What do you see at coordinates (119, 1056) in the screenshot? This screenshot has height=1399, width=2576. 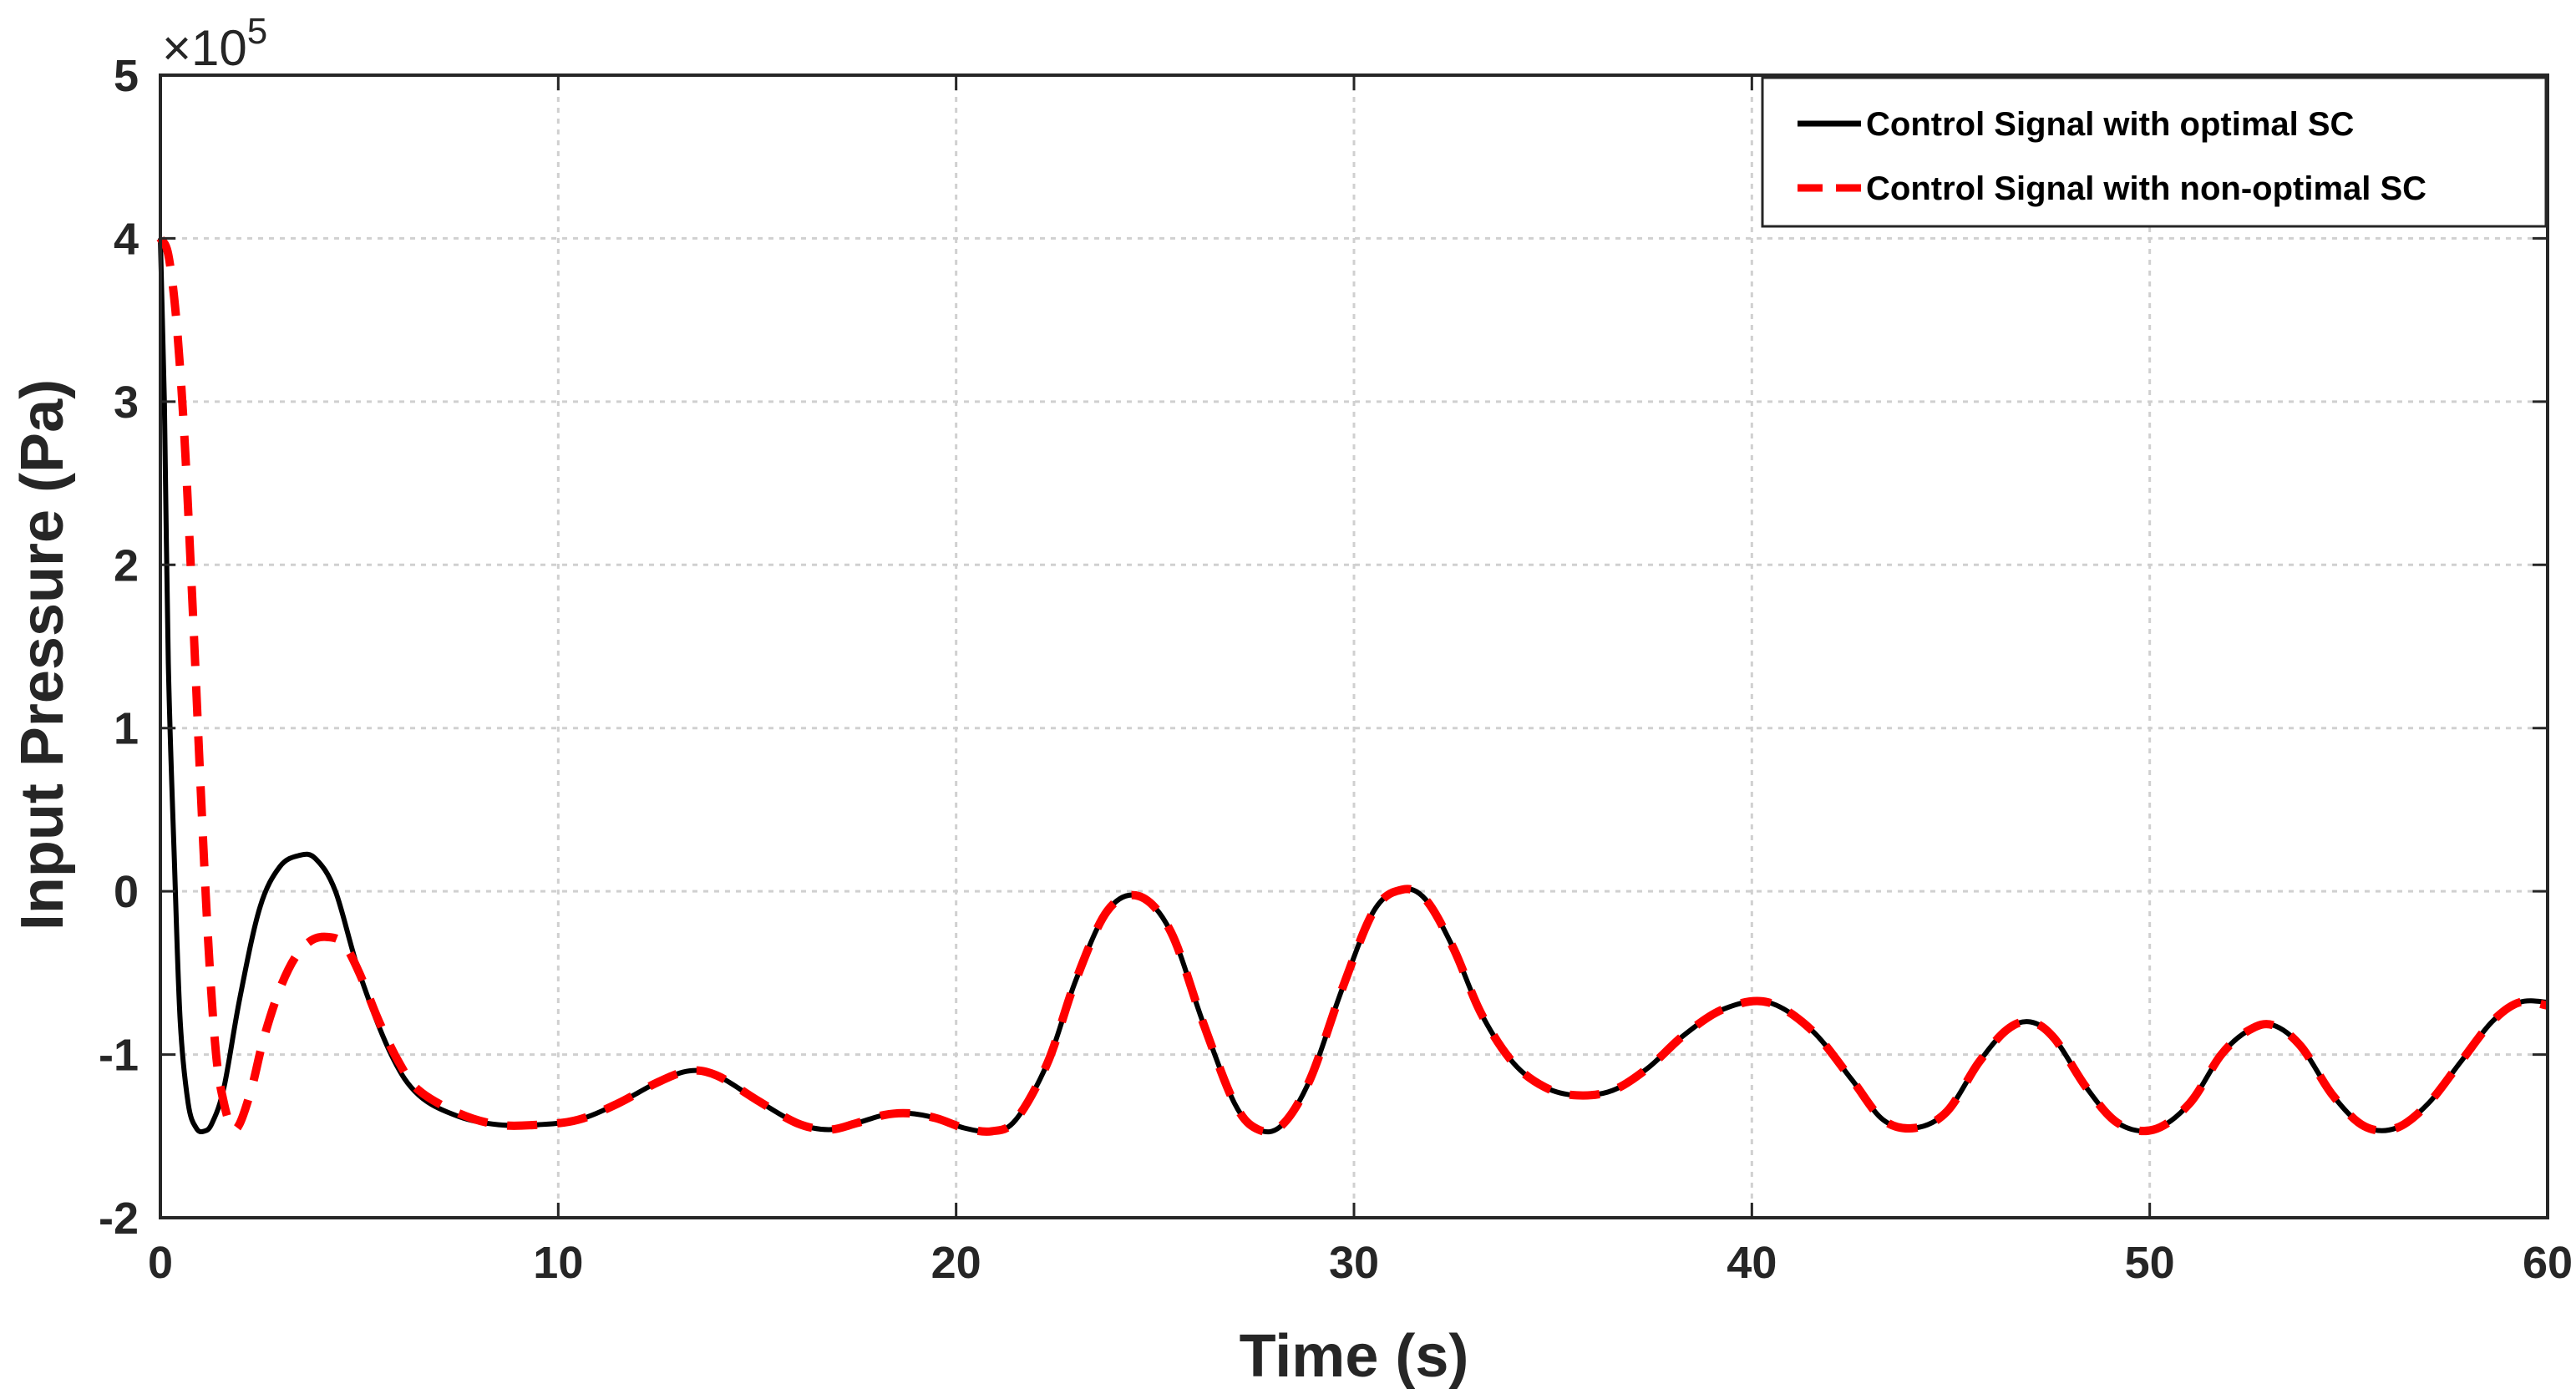 I see `y-tick-label: -1` at bounding box center [119, 1056].